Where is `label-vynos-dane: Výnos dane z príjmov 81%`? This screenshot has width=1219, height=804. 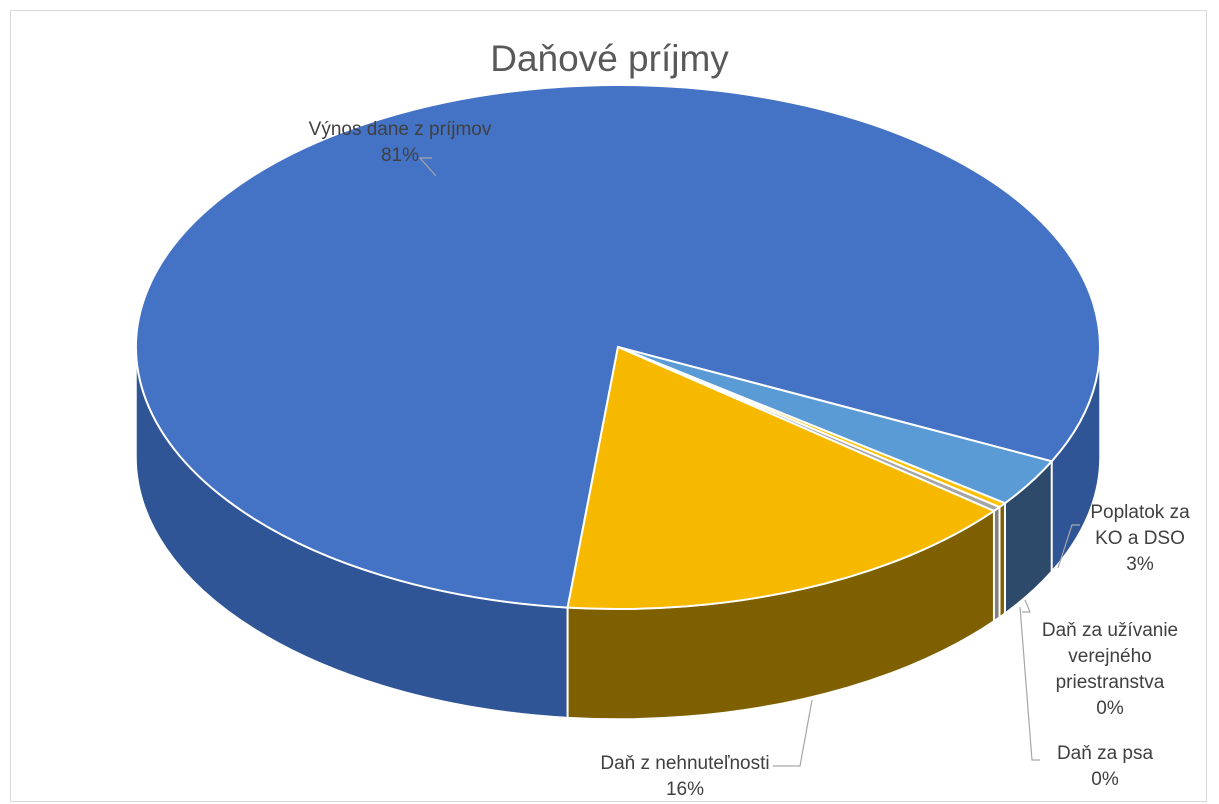 label-vynos-dane: Výnos dane z príjmov 81% is located at coordinates (400, 143).